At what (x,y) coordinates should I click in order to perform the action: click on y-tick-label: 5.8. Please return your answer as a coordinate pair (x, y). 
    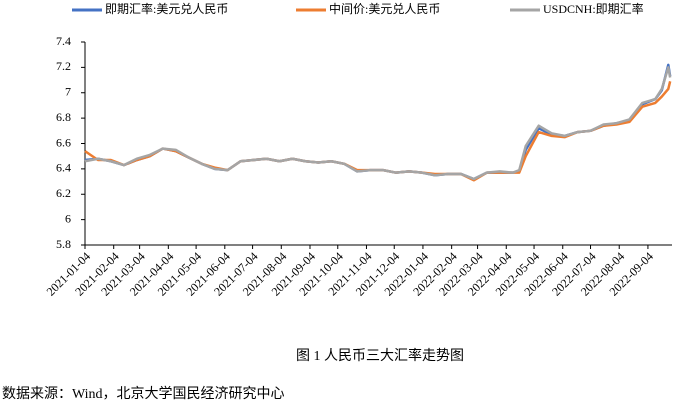
    Looking at the image, I should click on (63, 244).